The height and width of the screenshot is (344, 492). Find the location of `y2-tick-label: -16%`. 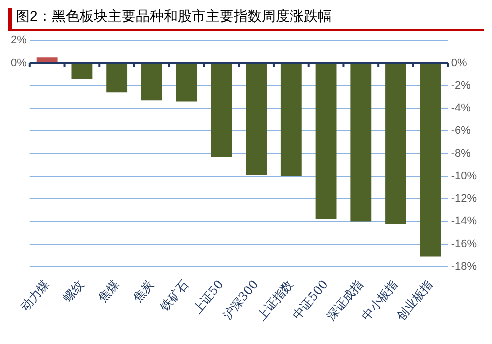

y2-tick-label: -16% is located at coordinates (464, 244).